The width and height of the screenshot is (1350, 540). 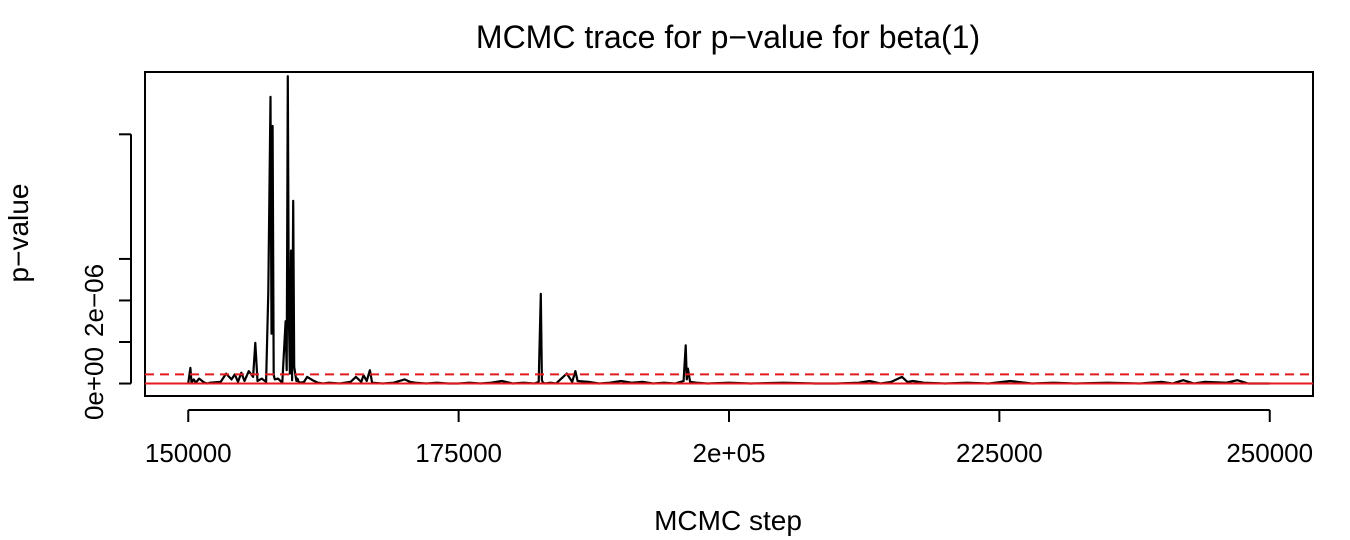 I want to click on x-tick-label-0: 150000, so click(x=188, y=453).